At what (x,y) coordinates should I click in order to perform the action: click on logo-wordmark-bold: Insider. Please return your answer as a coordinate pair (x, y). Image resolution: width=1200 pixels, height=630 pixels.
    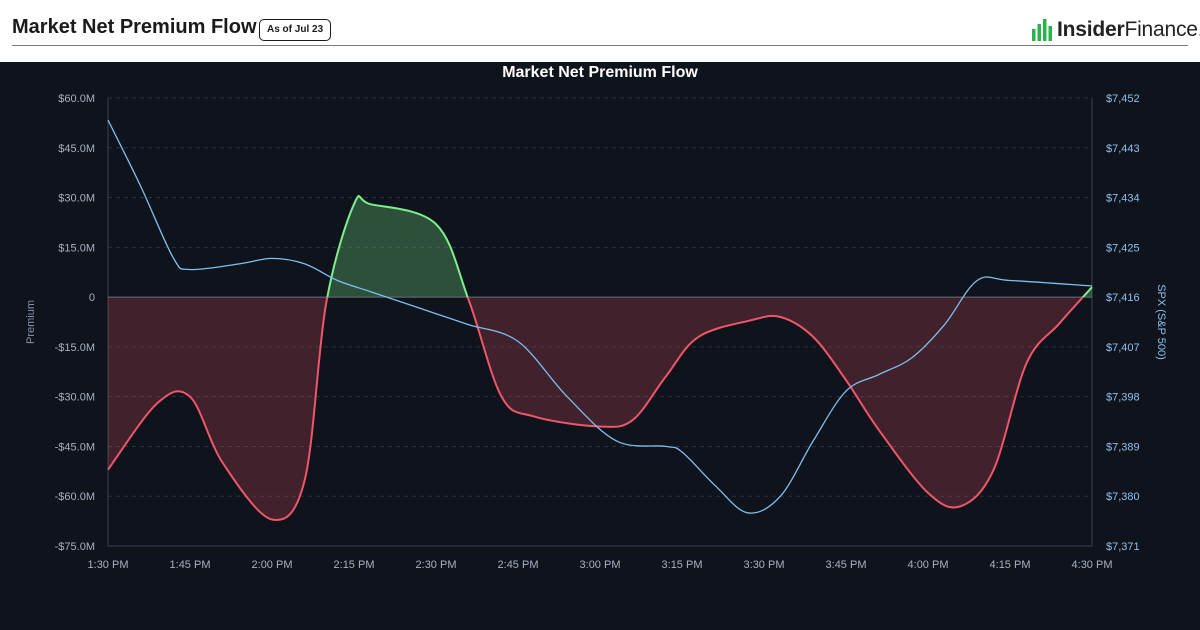
    Looking at the image, I should click on (1091, 29).